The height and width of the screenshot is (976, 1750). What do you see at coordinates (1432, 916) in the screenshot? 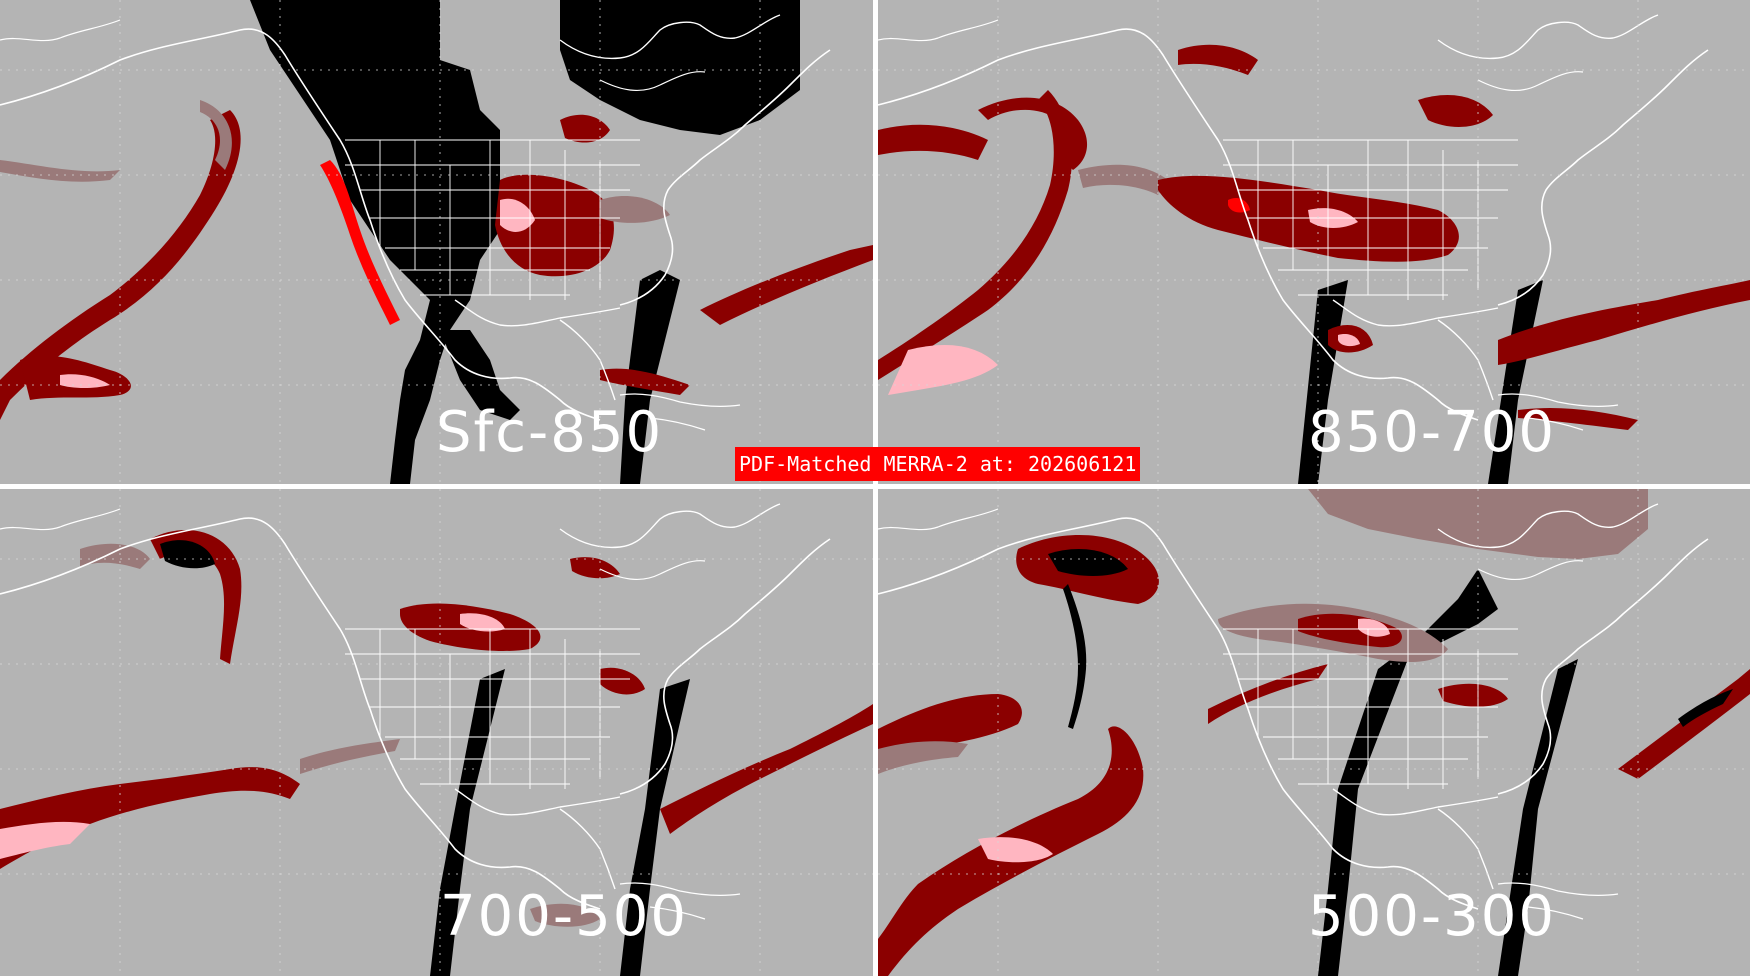
I see `layer-label: 500-300` at bounding box center [1432, 916].